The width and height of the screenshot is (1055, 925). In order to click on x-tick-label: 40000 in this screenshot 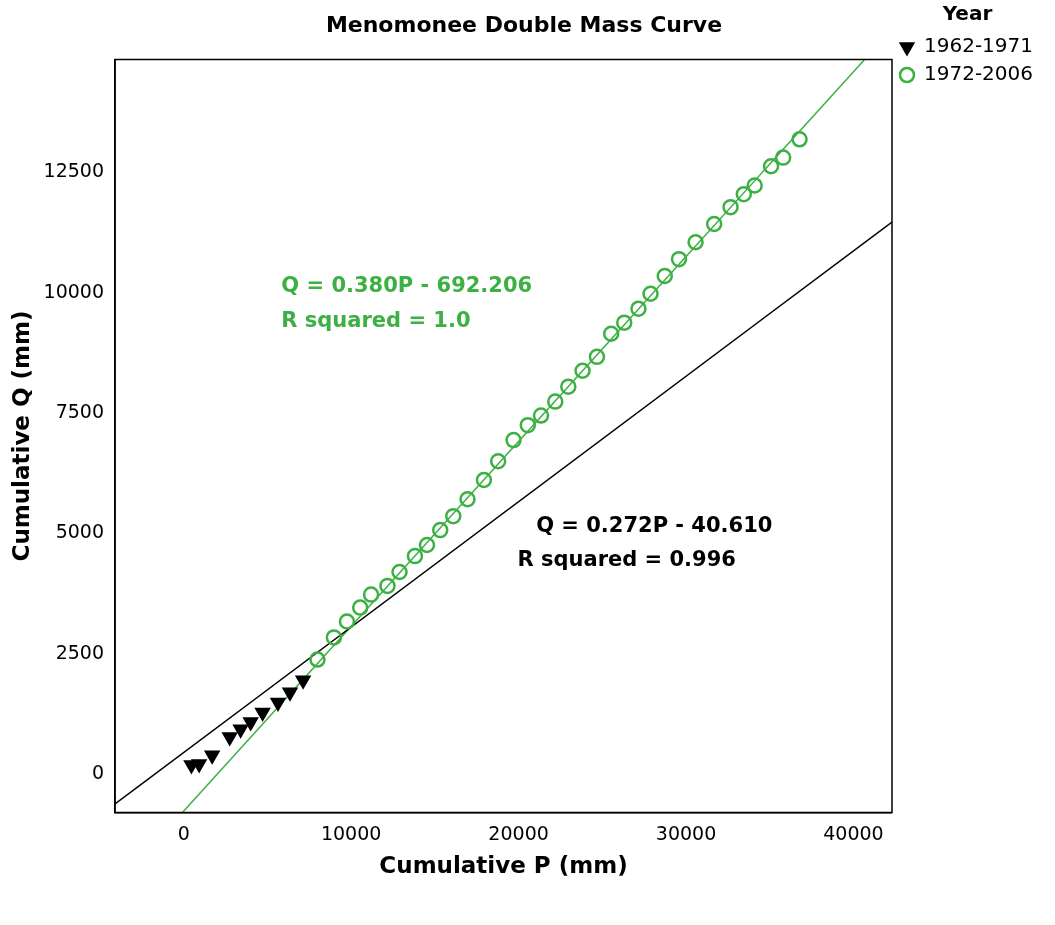, I will do `click(853, 832)`.